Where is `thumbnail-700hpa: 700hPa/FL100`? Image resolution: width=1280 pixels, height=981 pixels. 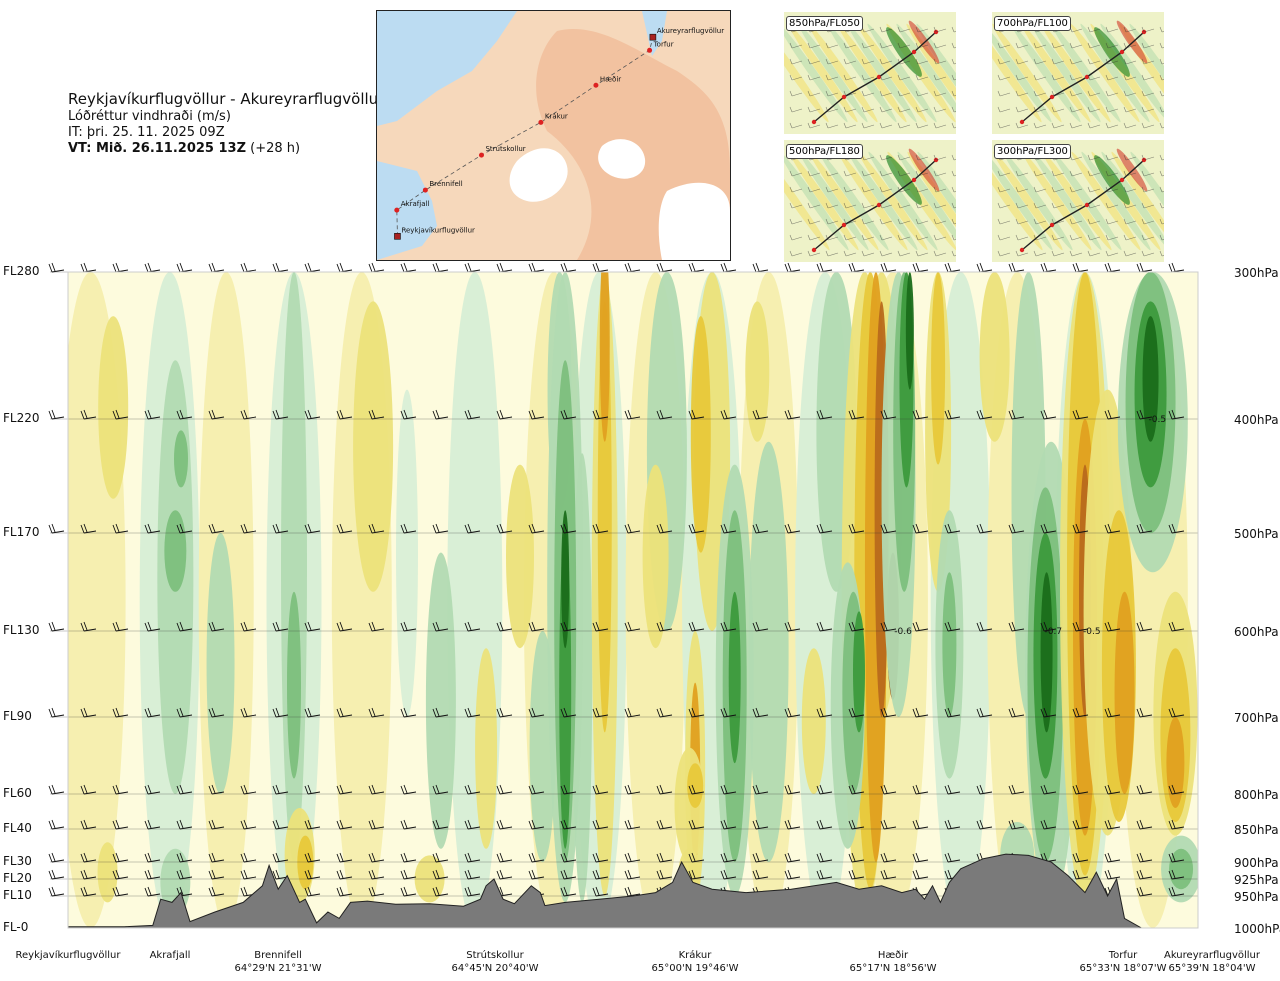
thumbnail-700hpa: 700hPa/FL100 is located at coordinates (1078, 73).